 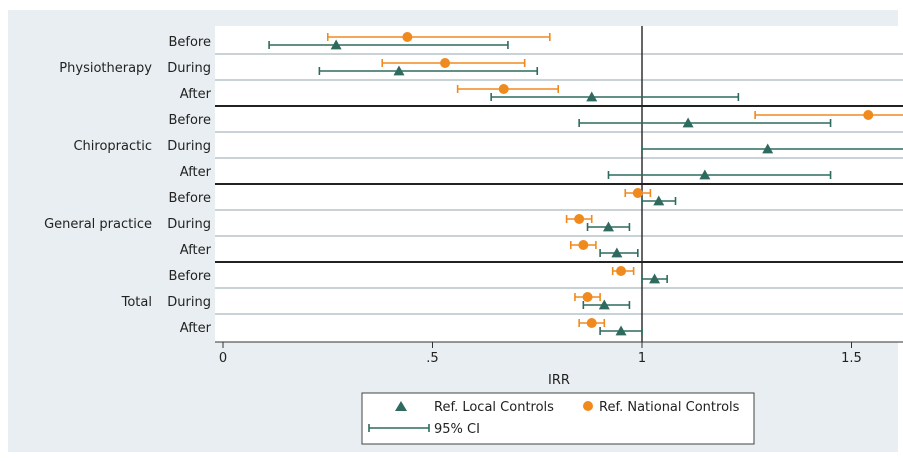 What do you see at coordinates (136, 302) in the screenshot?
I see `group-label: Total` at bounding box center [136, 302].